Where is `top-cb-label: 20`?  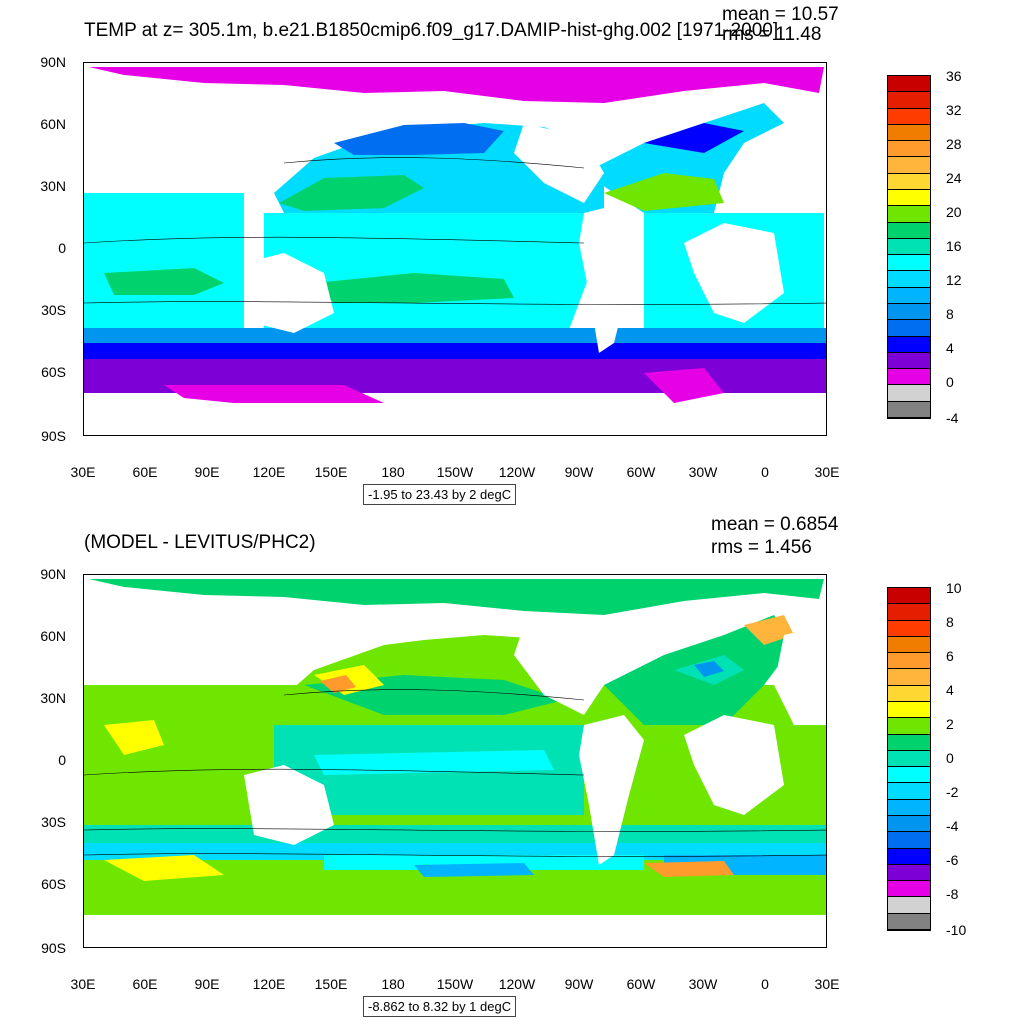
top-cb-label: 20 is located at coordinates (954, 212).